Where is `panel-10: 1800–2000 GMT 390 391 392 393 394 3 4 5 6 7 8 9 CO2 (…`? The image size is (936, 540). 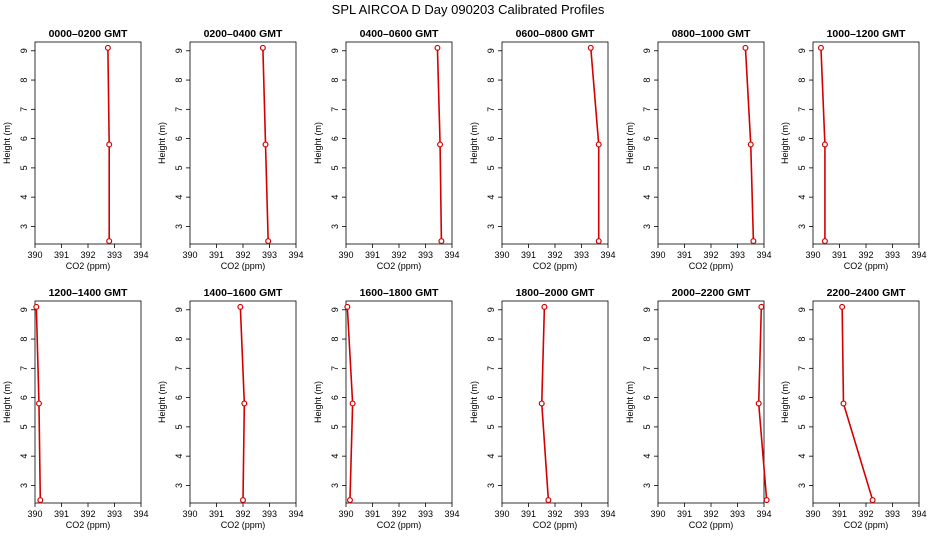
panel-10: 1800–2000 GMT 390 391 392 393 394 3 4 5 6 7 8 9 CO2 (… is located at coordinates (542, 408).